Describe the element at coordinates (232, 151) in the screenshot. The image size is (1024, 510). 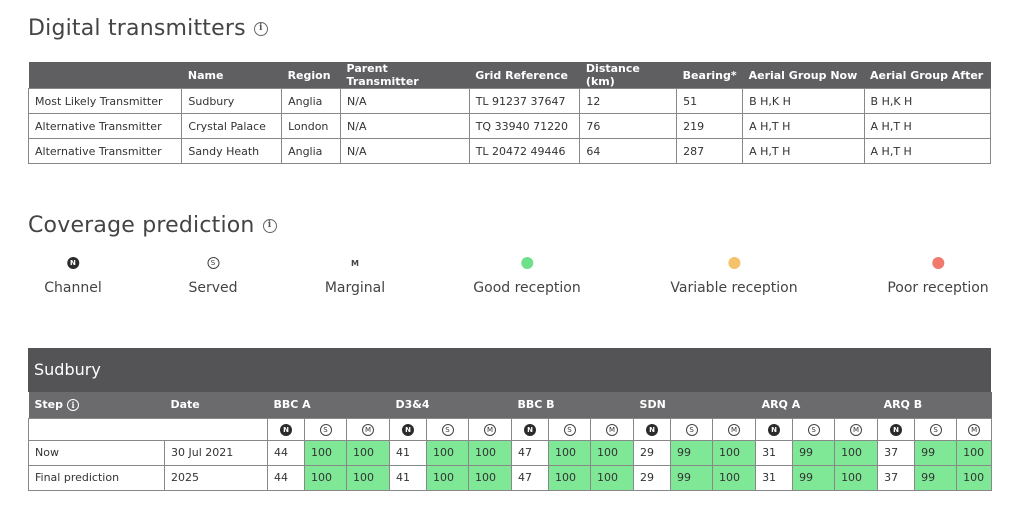
I see `table-cell: Sandy Heath` at that location.